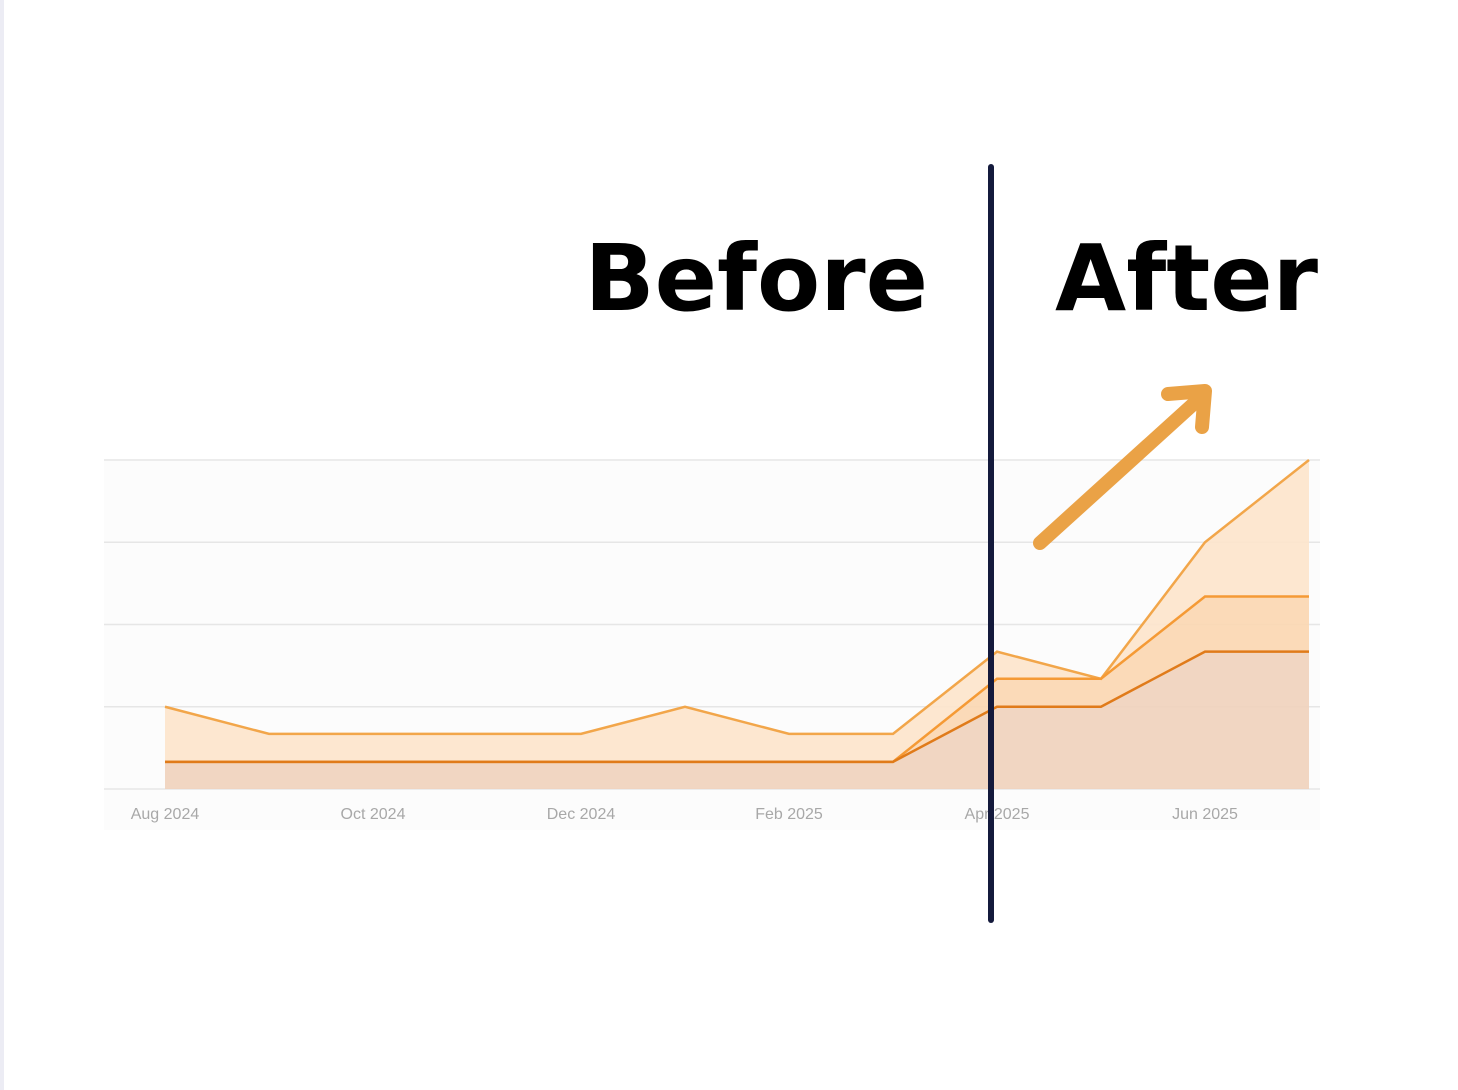 The width and height of the screenshot is (1458, 1090). What do you see at coordinates (756, 278) in the screenshot?
I see `before-label: Before` at bounding box center [756, 278].